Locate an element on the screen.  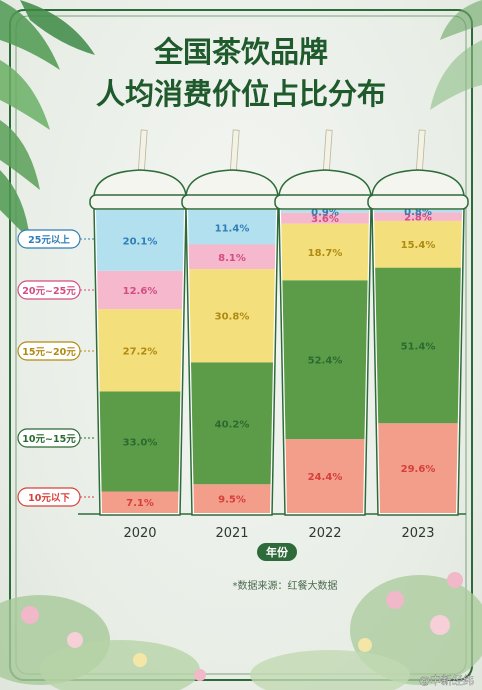
value-label-2020-3: 12.6% is located at coordinates (140, 291).